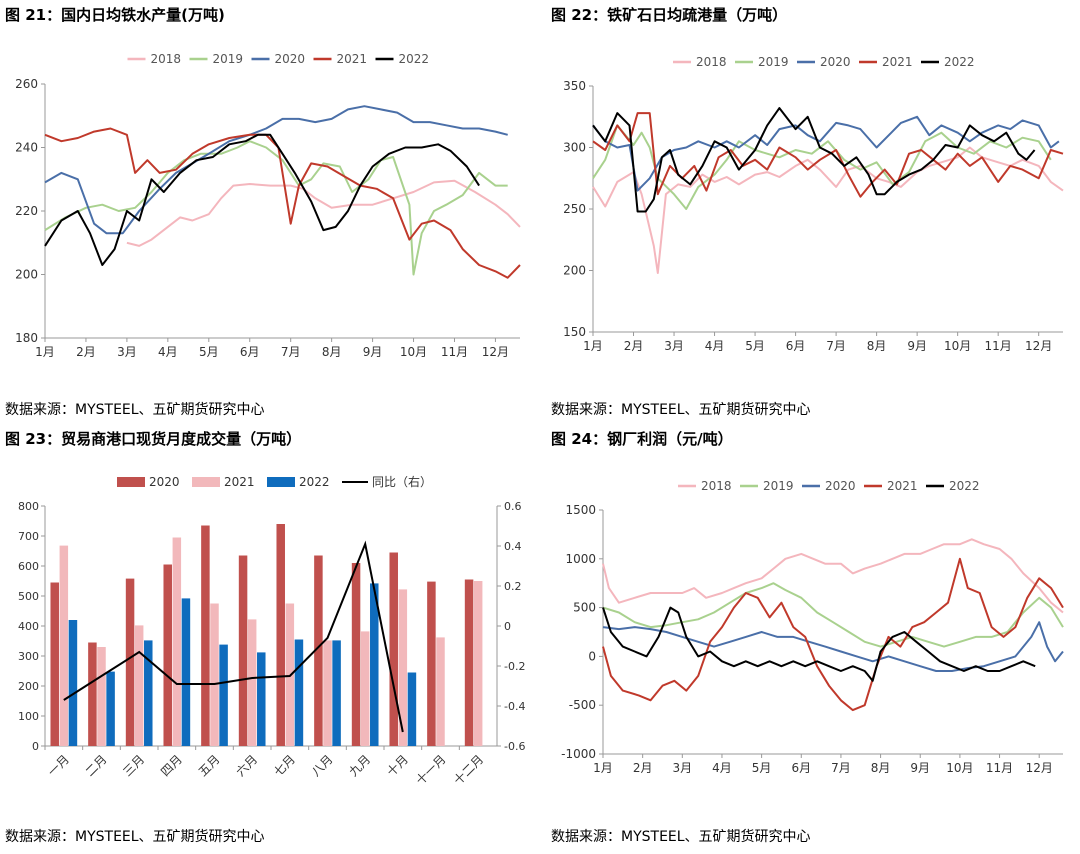  I want to click on legend-label-2022: 2022, so click(964, 486).